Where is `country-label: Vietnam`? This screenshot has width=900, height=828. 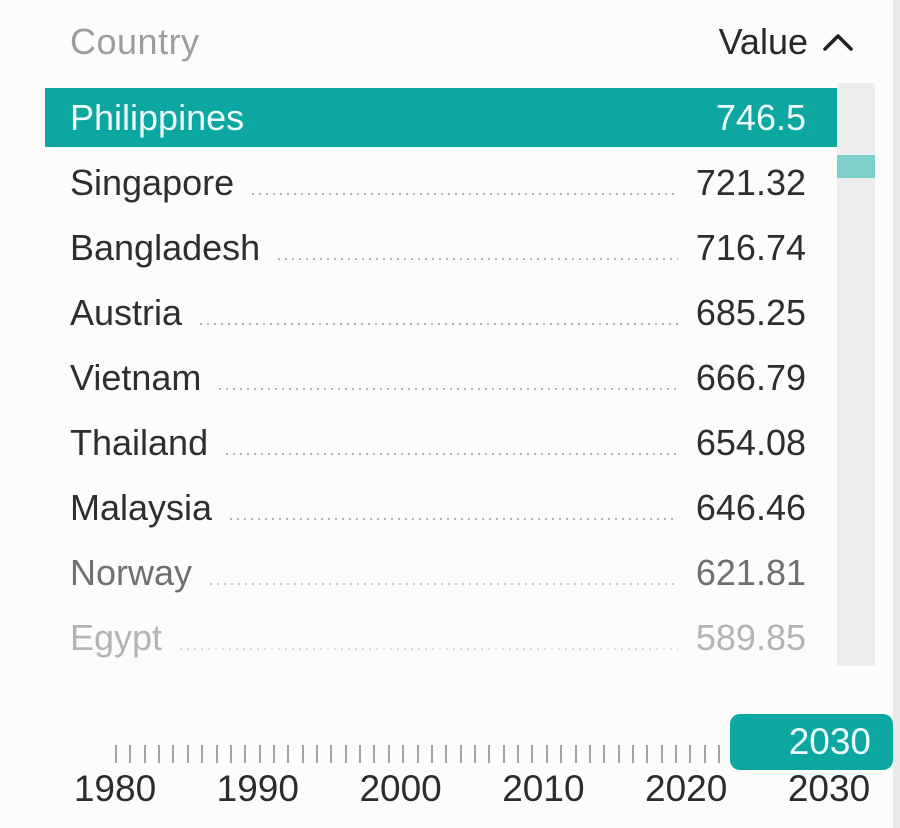
country-label: Vietnam is located at coordinates (136, 377).